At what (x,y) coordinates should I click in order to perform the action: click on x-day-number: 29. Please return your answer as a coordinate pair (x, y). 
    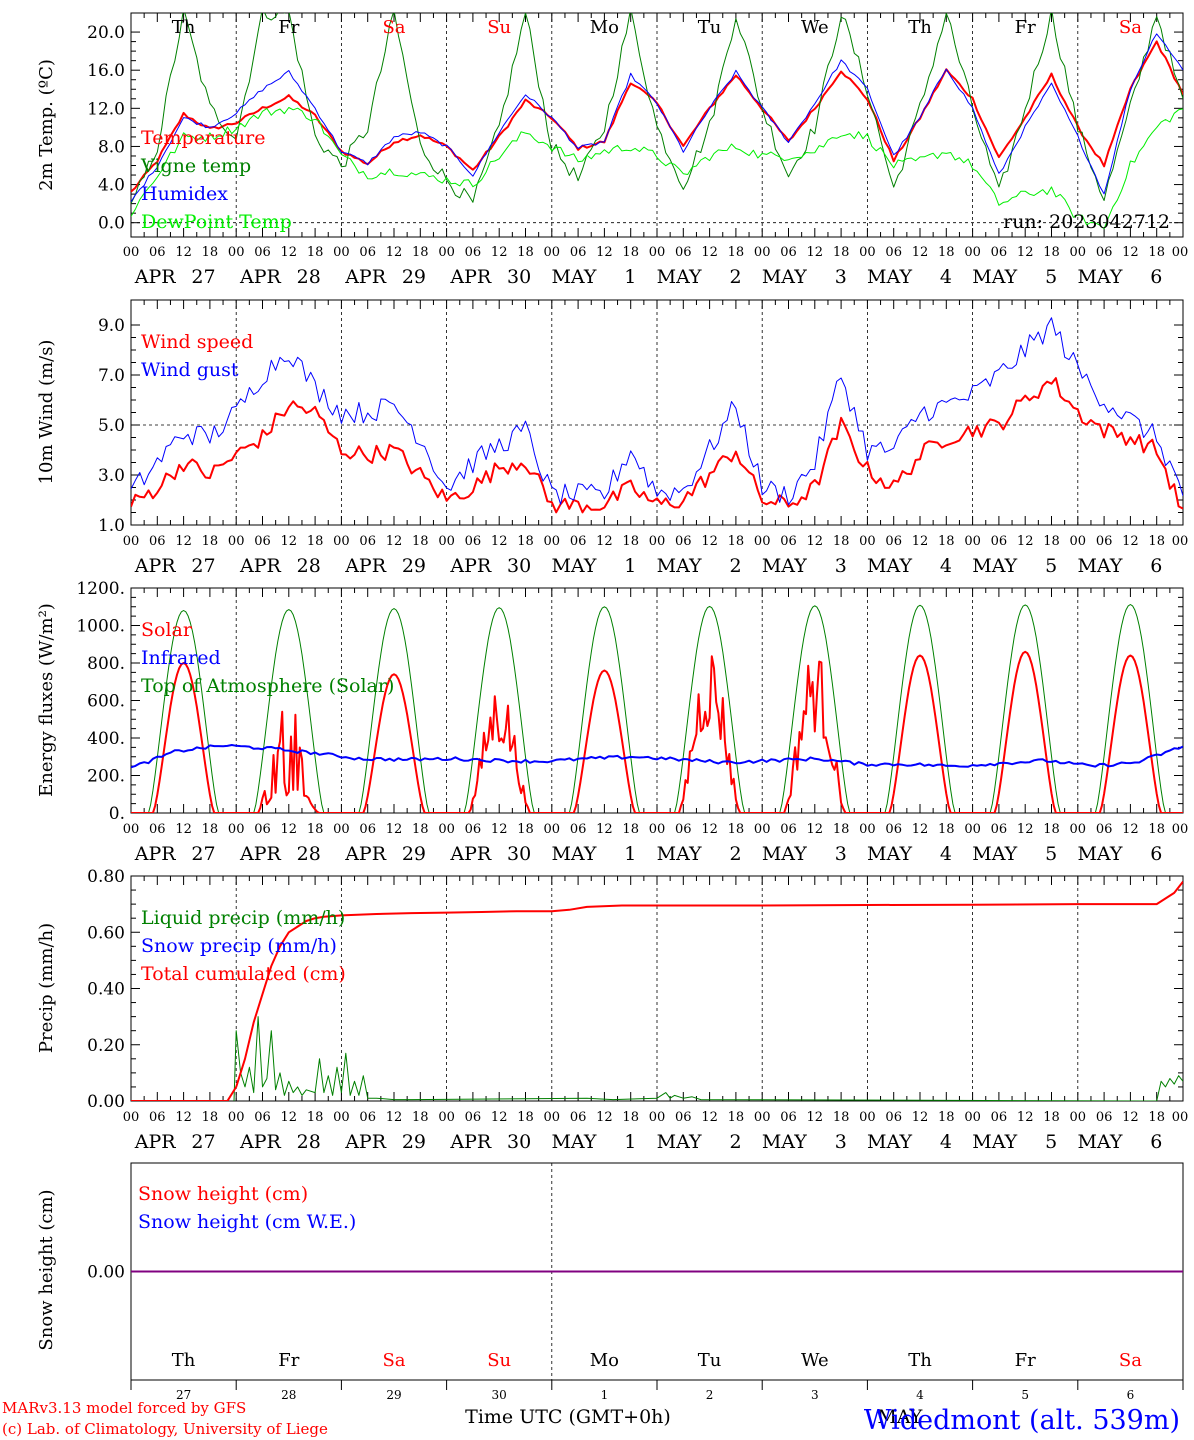
    Looking at the image, I should click on (414, 566).